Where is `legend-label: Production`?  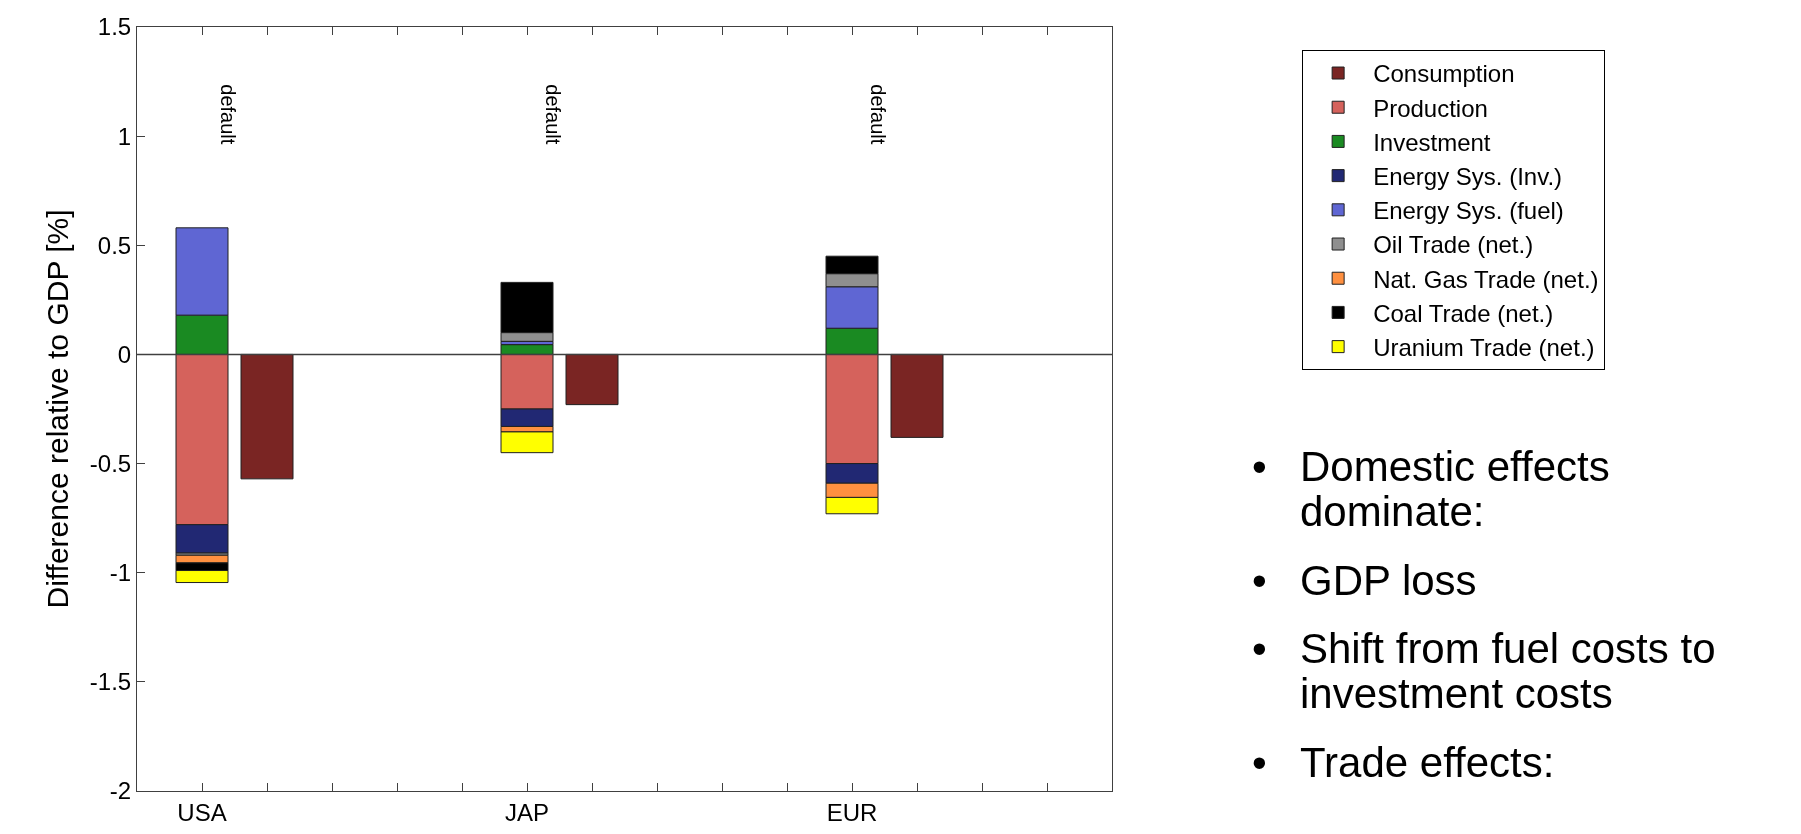 legend-label: Production is located at coordinates (1430, 108).